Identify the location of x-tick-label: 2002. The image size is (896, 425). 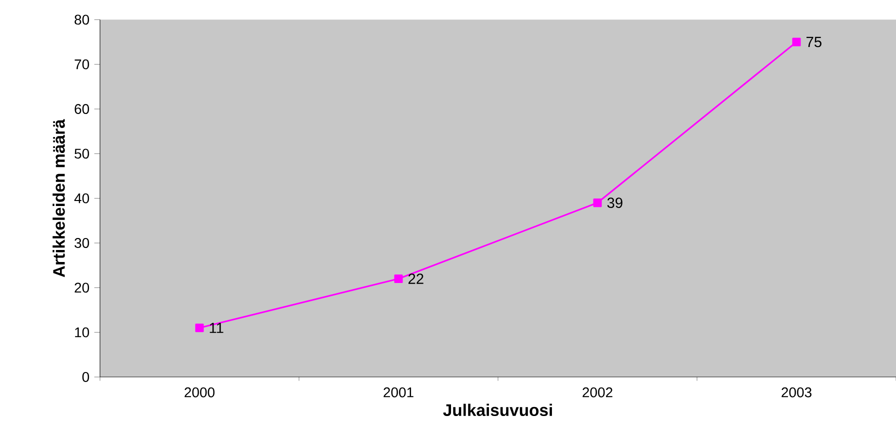
(597, 392).